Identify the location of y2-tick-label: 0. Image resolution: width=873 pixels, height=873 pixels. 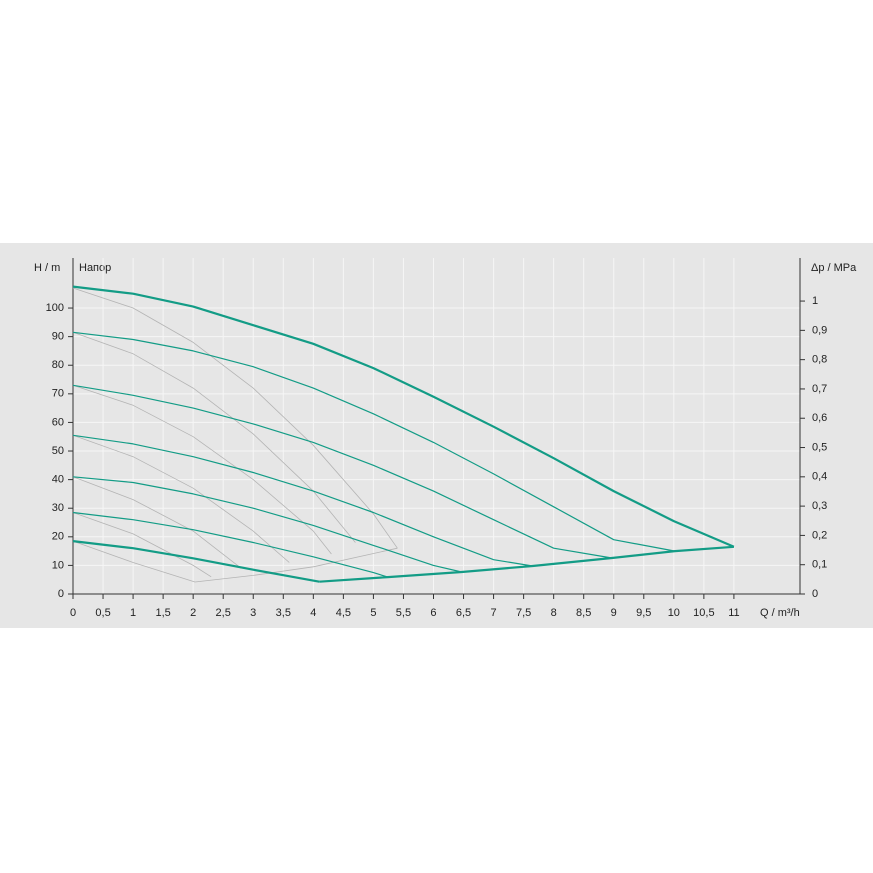
(815, 594).